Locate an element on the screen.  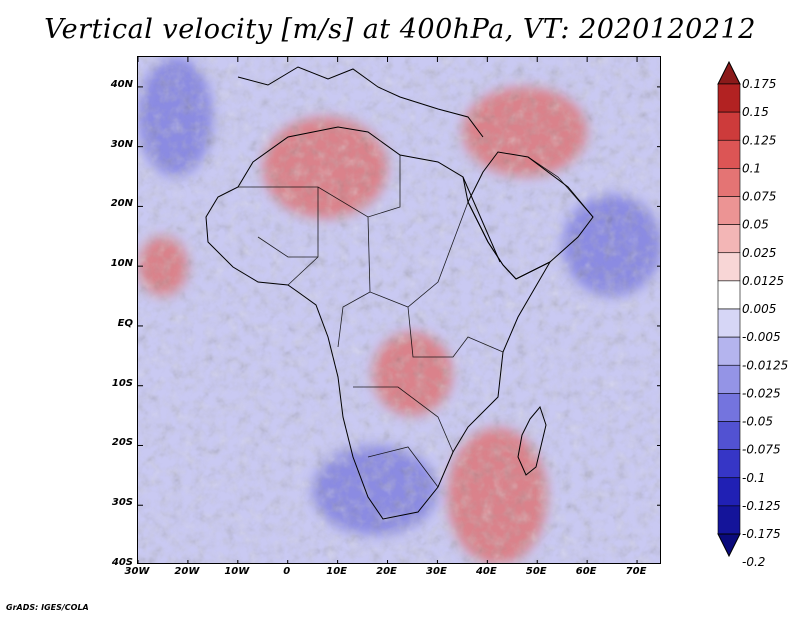
colorbar-level-label: 0.15 is located at coordinates (755, 112).